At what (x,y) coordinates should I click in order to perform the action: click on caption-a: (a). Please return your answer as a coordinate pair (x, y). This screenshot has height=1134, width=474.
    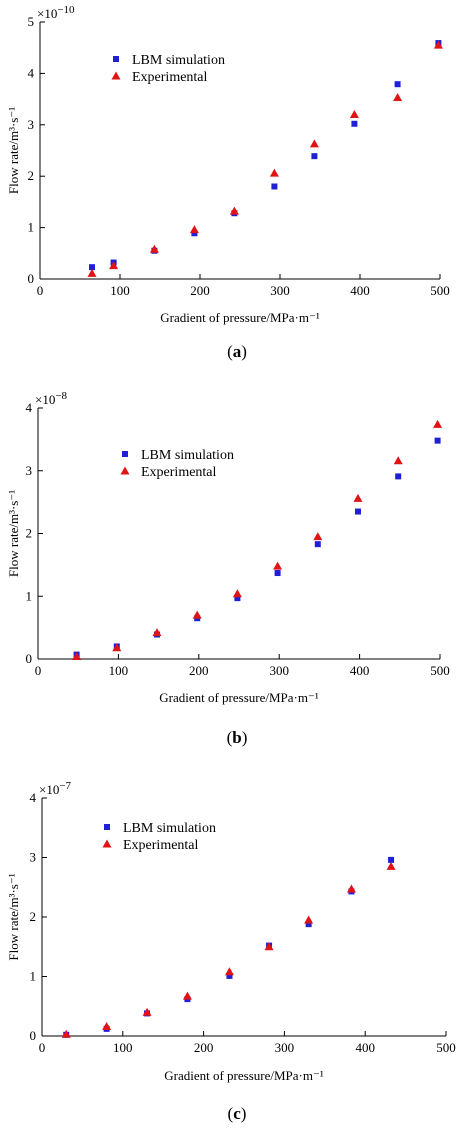
    Looking at the image, I should click on (237, 351).